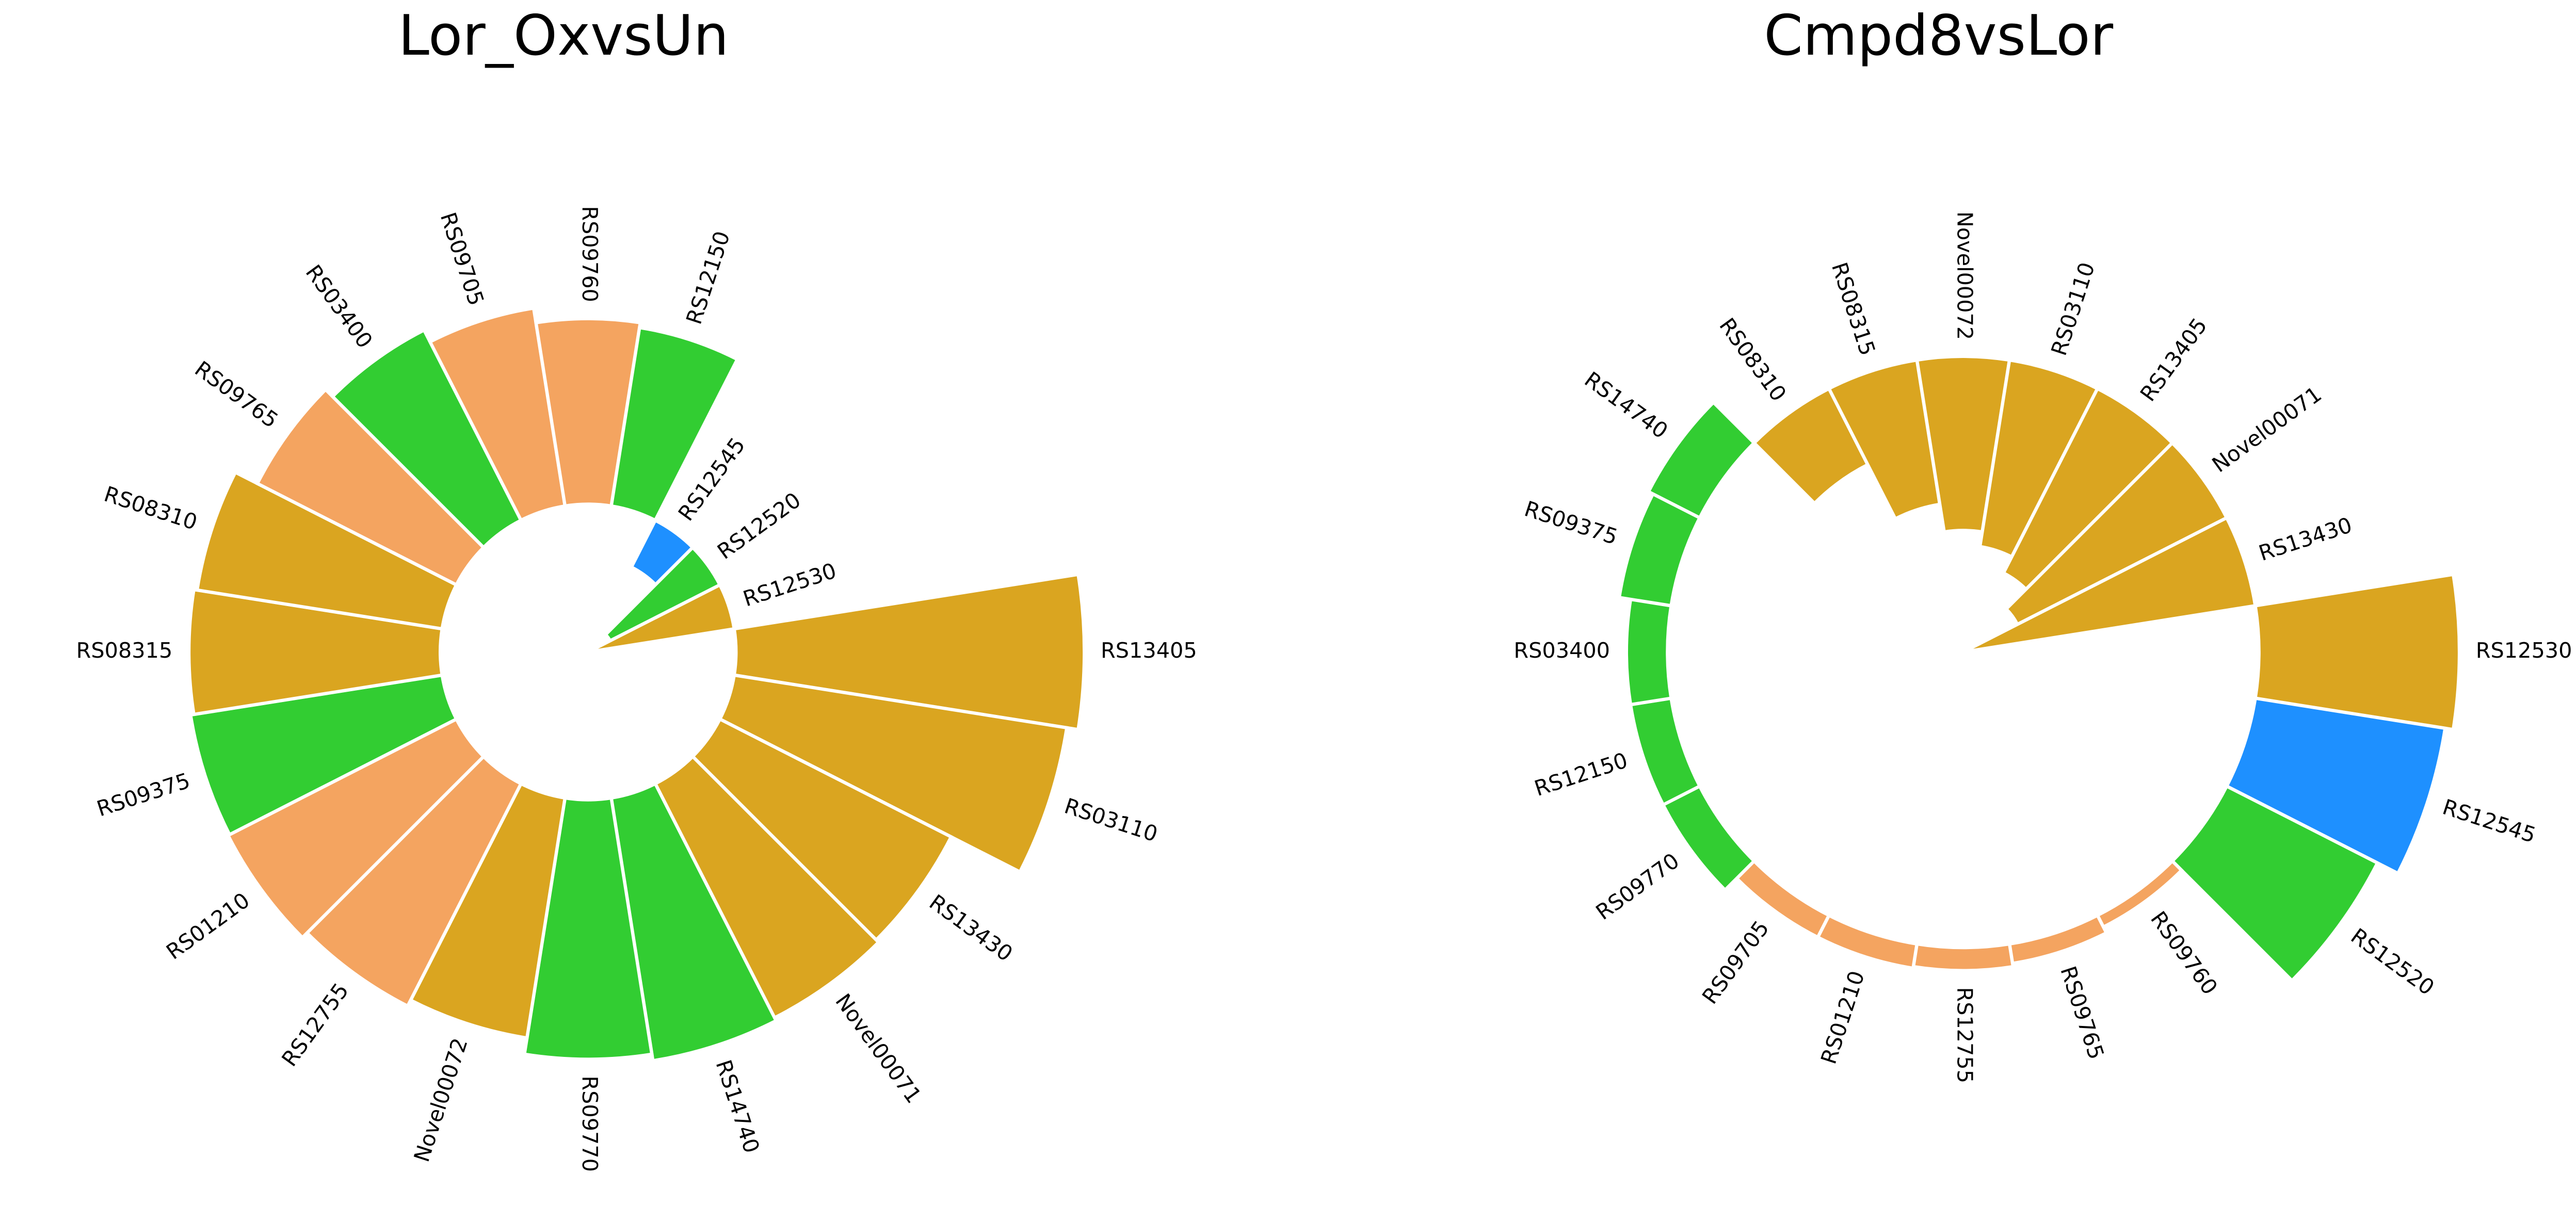 The height and width of the screenshot is (1223, 2576). What do you see at coordinates (564, 35) in the screenshot?
I see `chart-title: Lor_OxvsUn` at bounding box center [564, 35].